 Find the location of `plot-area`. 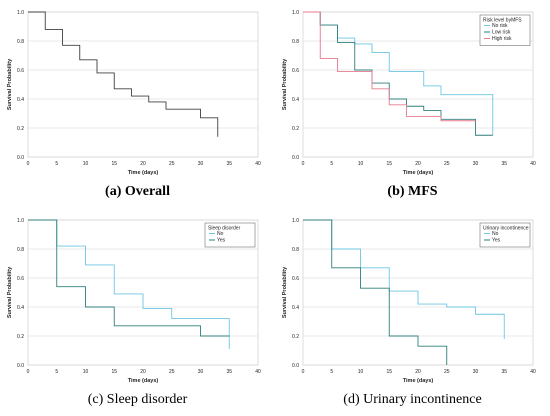

plot-area is located at coordinates (143, 84).